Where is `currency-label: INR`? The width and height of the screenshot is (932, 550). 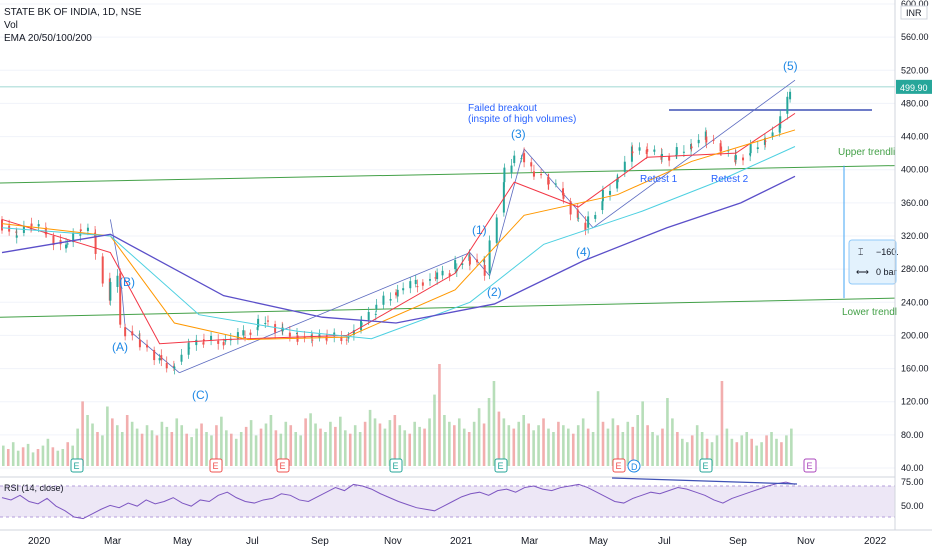 currency-label: INR is located at coordinates (914, 13).